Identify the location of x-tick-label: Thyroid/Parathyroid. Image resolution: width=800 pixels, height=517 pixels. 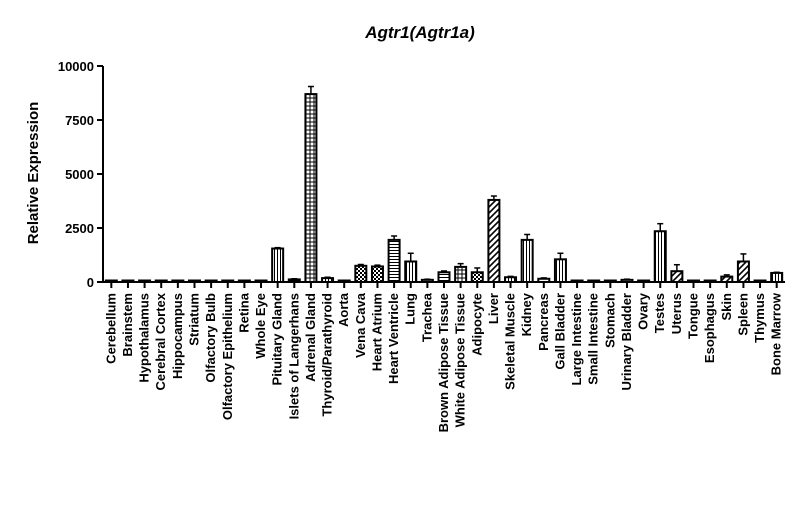
(327, 355).